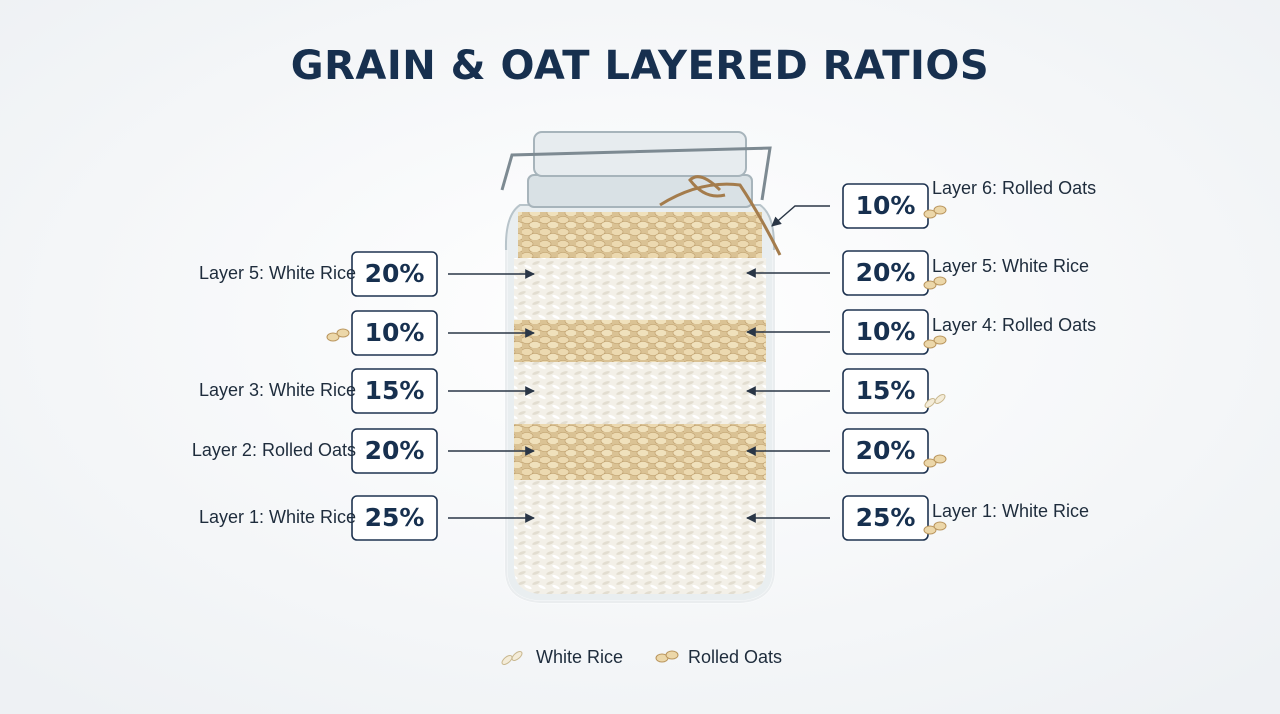  What do you see at coordinates (579, 657) in the screenshot?
I see `legend-label: White Rice` at bounding box center [579, 657].